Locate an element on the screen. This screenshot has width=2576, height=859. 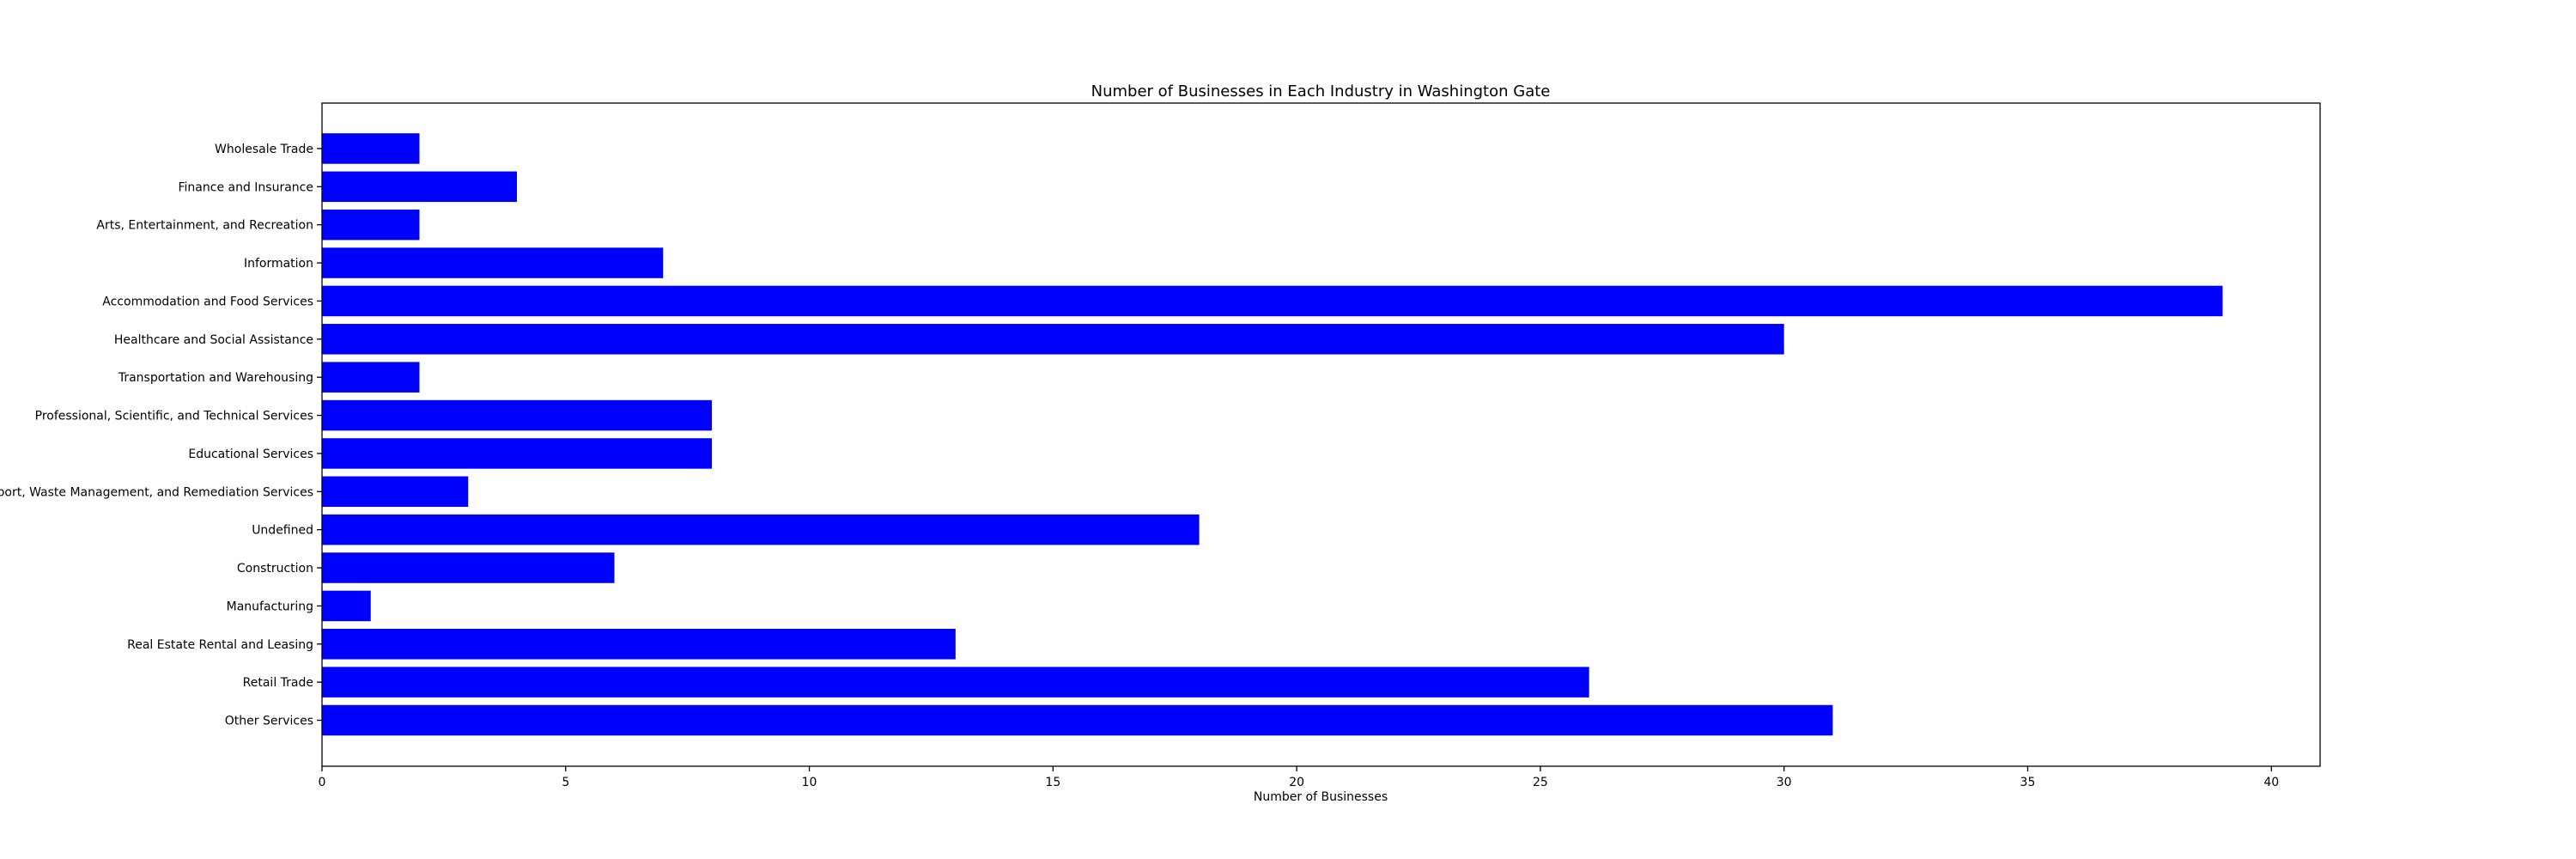
y-tick-label: Finance and Insurance is located at coordinates (247, 187).